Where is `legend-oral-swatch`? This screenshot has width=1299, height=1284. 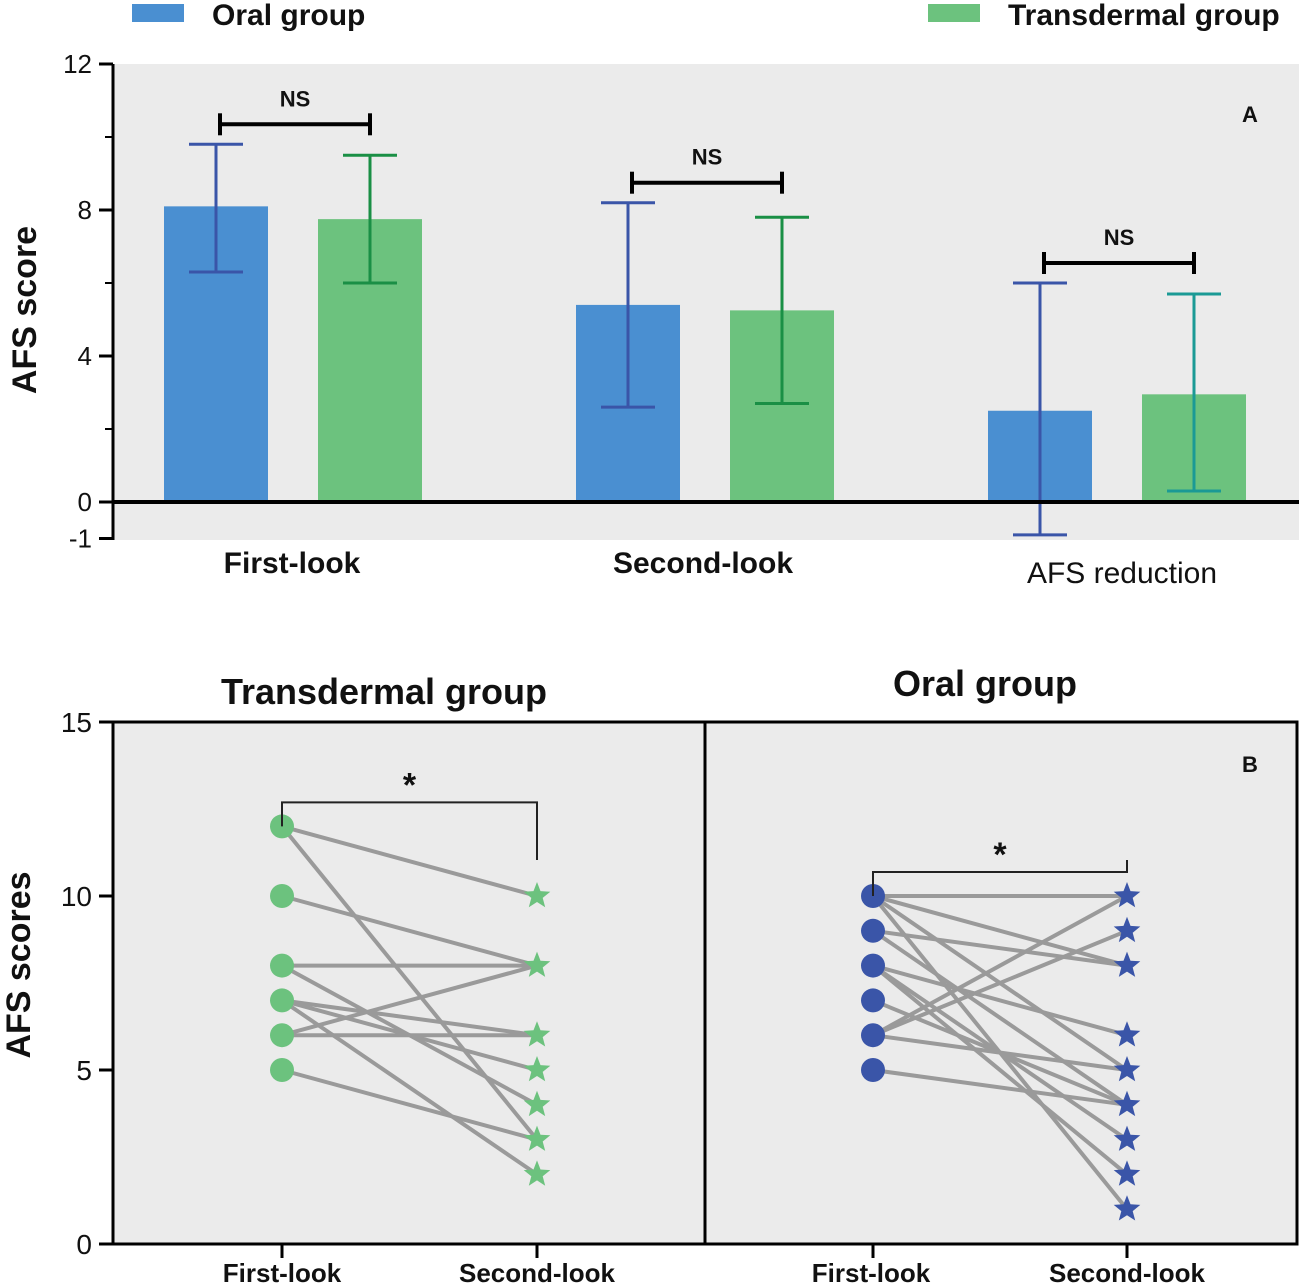 legend-oral-swatch is located at coordinates (158, 13).